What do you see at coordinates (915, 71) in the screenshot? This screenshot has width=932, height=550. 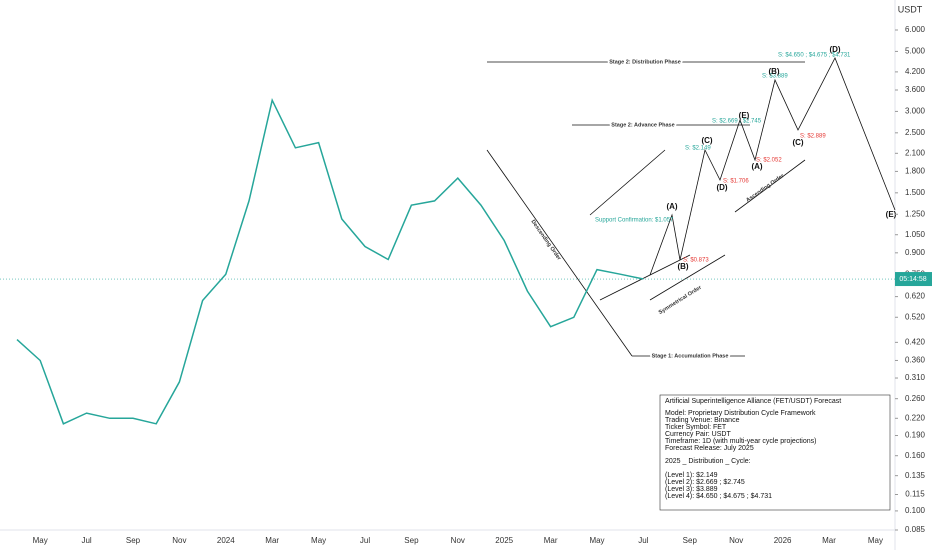 I see `y-tick-label: 4.200` at bounding box center [915, 71].